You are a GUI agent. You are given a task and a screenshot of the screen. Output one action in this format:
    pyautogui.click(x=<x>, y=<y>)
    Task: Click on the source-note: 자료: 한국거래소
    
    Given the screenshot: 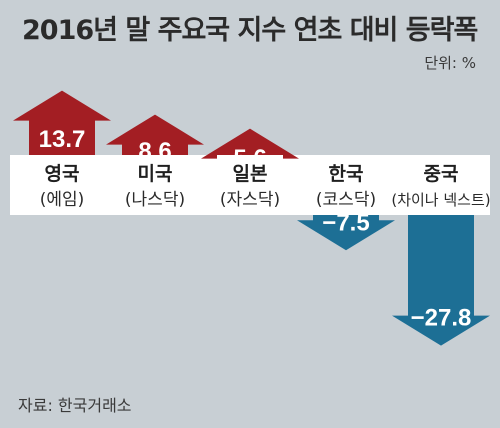 What is the action you would take?
    pyautogui.click(x=75, y=405)
    